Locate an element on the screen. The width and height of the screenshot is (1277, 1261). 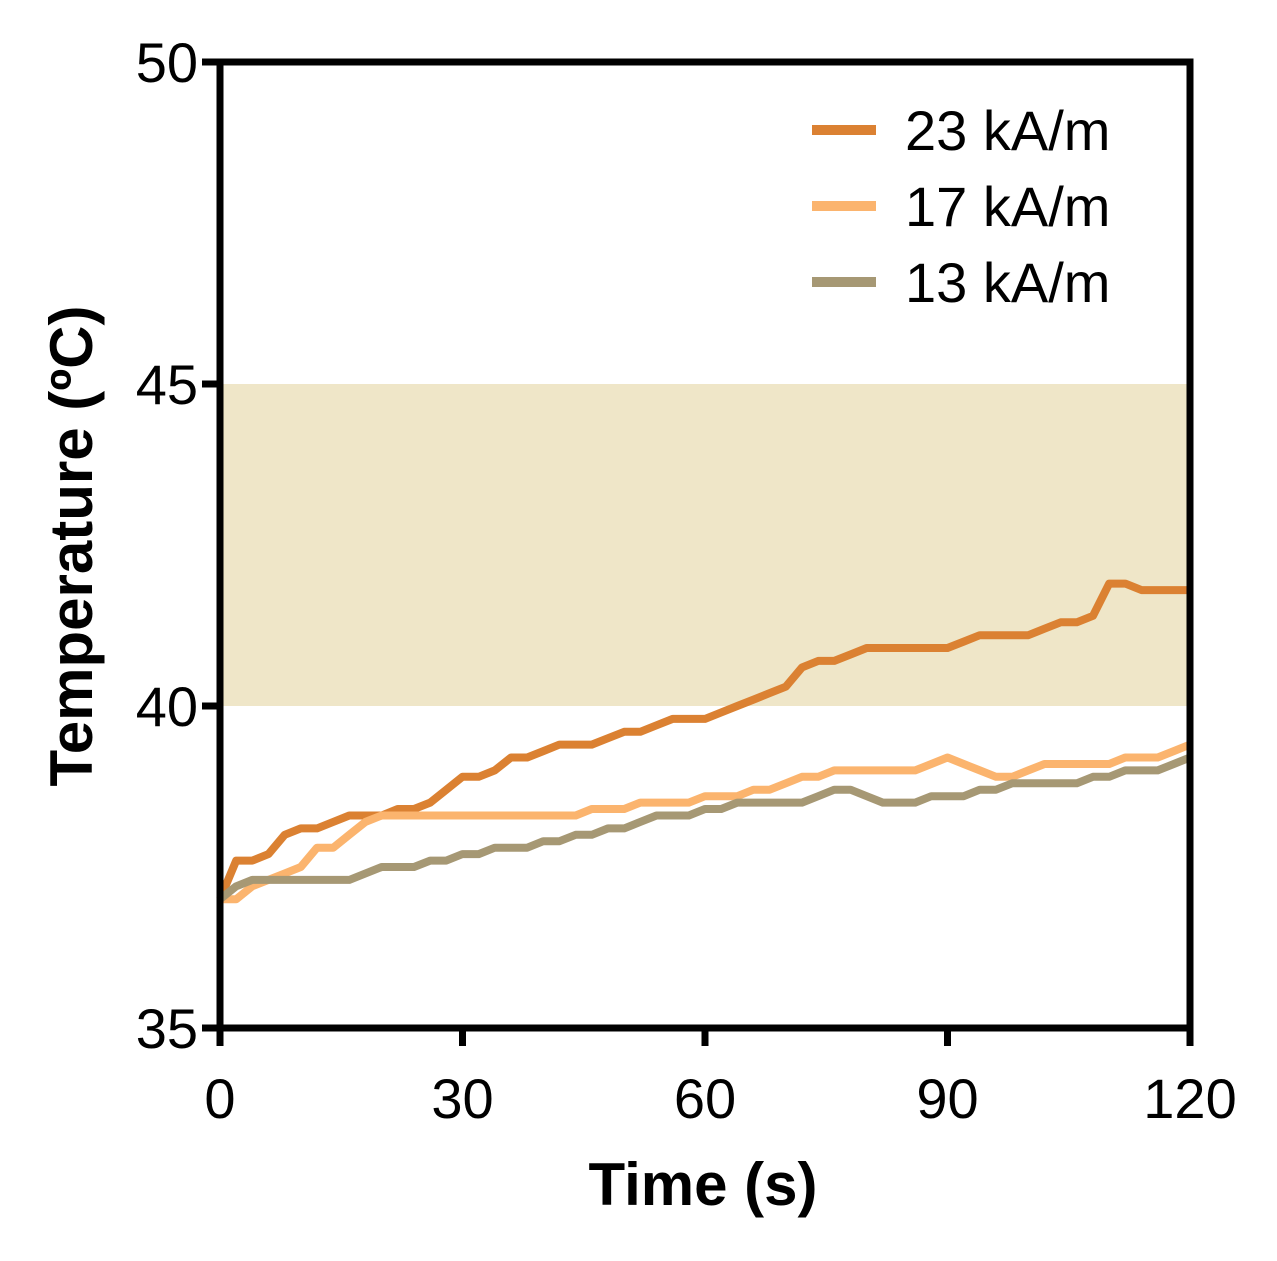
x-tick-label: 90 is located at coordinates (947, 1098).